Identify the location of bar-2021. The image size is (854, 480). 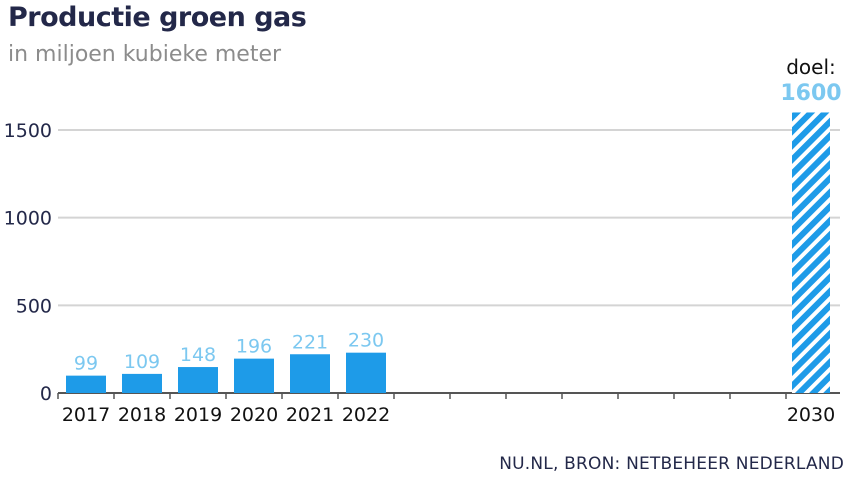
(310, 373).